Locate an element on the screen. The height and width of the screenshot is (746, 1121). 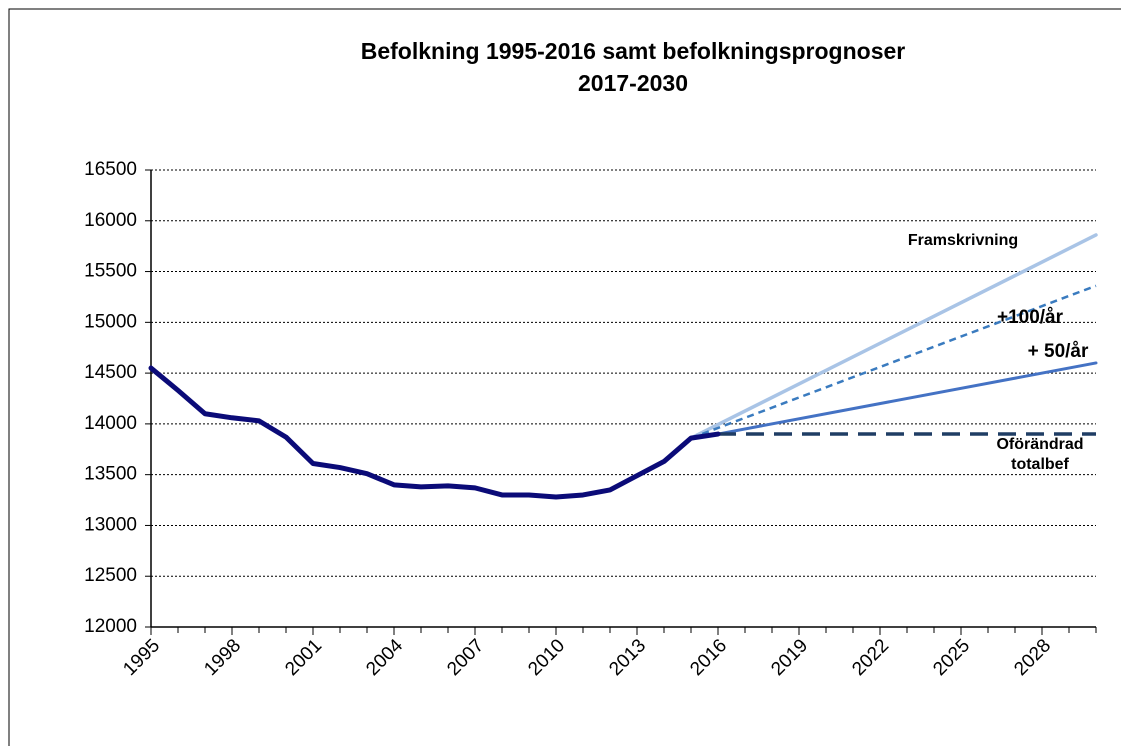
x-tick-label: 2025 is located at coordinates (951, 657).